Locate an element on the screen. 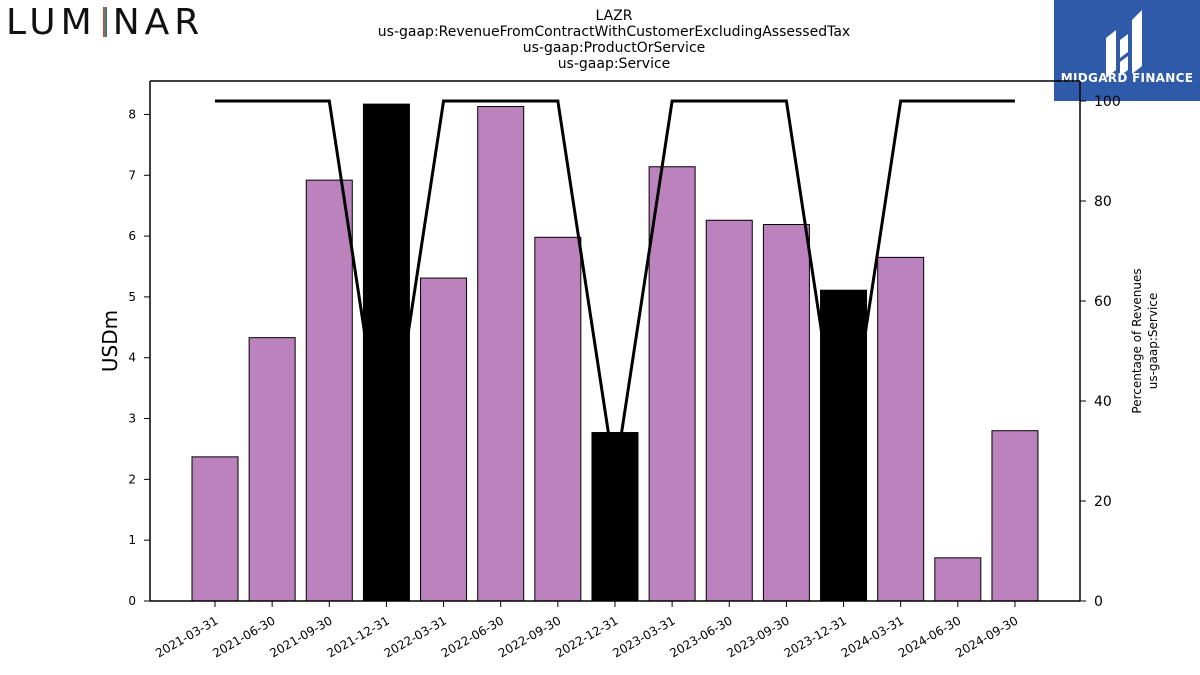 The image size is (1200, 675). x-tick-label: 2021-12-31 is located at coordinates (358, 636).